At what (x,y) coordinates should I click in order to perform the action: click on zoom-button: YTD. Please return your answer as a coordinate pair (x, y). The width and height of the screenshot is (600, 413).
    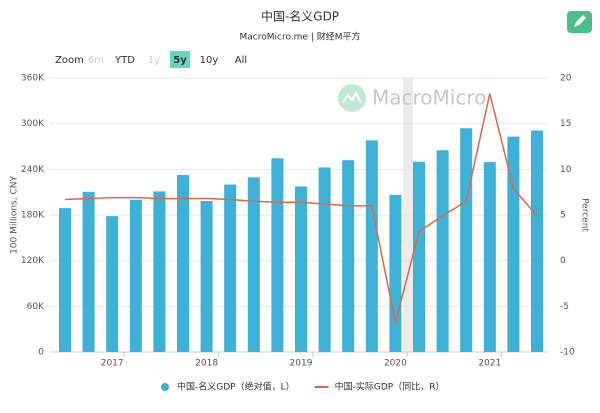
    Looking at the image, I should click on (124, 60).